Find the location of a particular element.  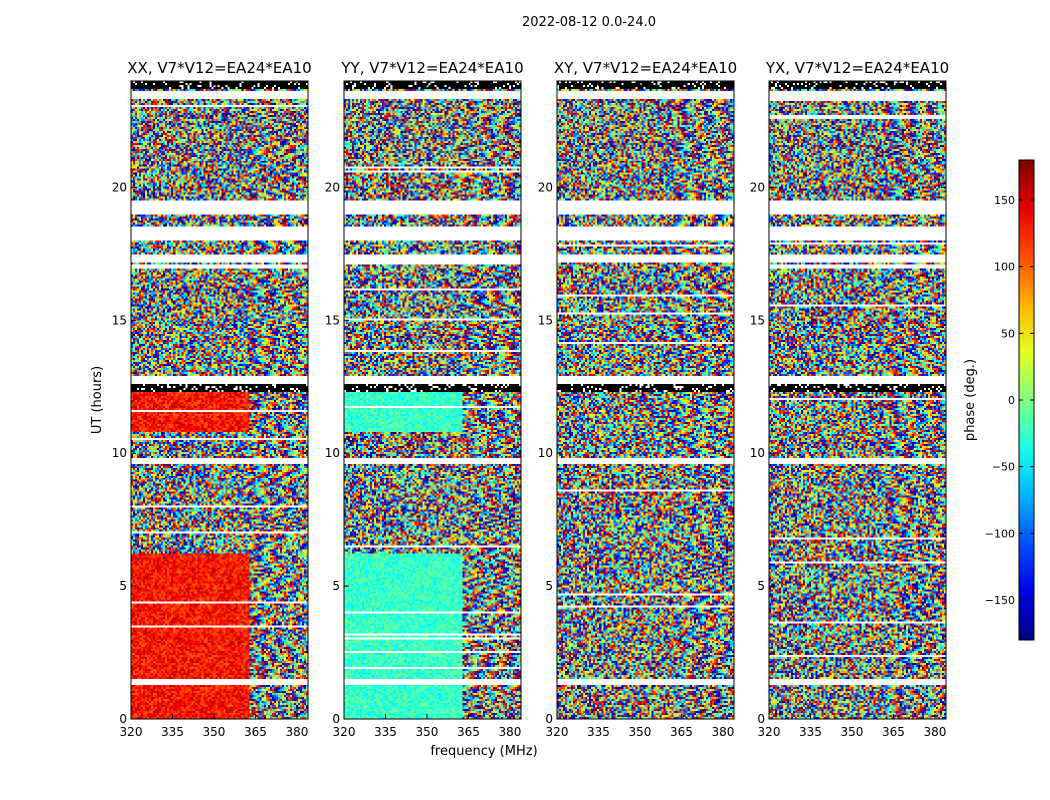

colorbar-label: phase (deg.) is located at coordinates (970, 400).